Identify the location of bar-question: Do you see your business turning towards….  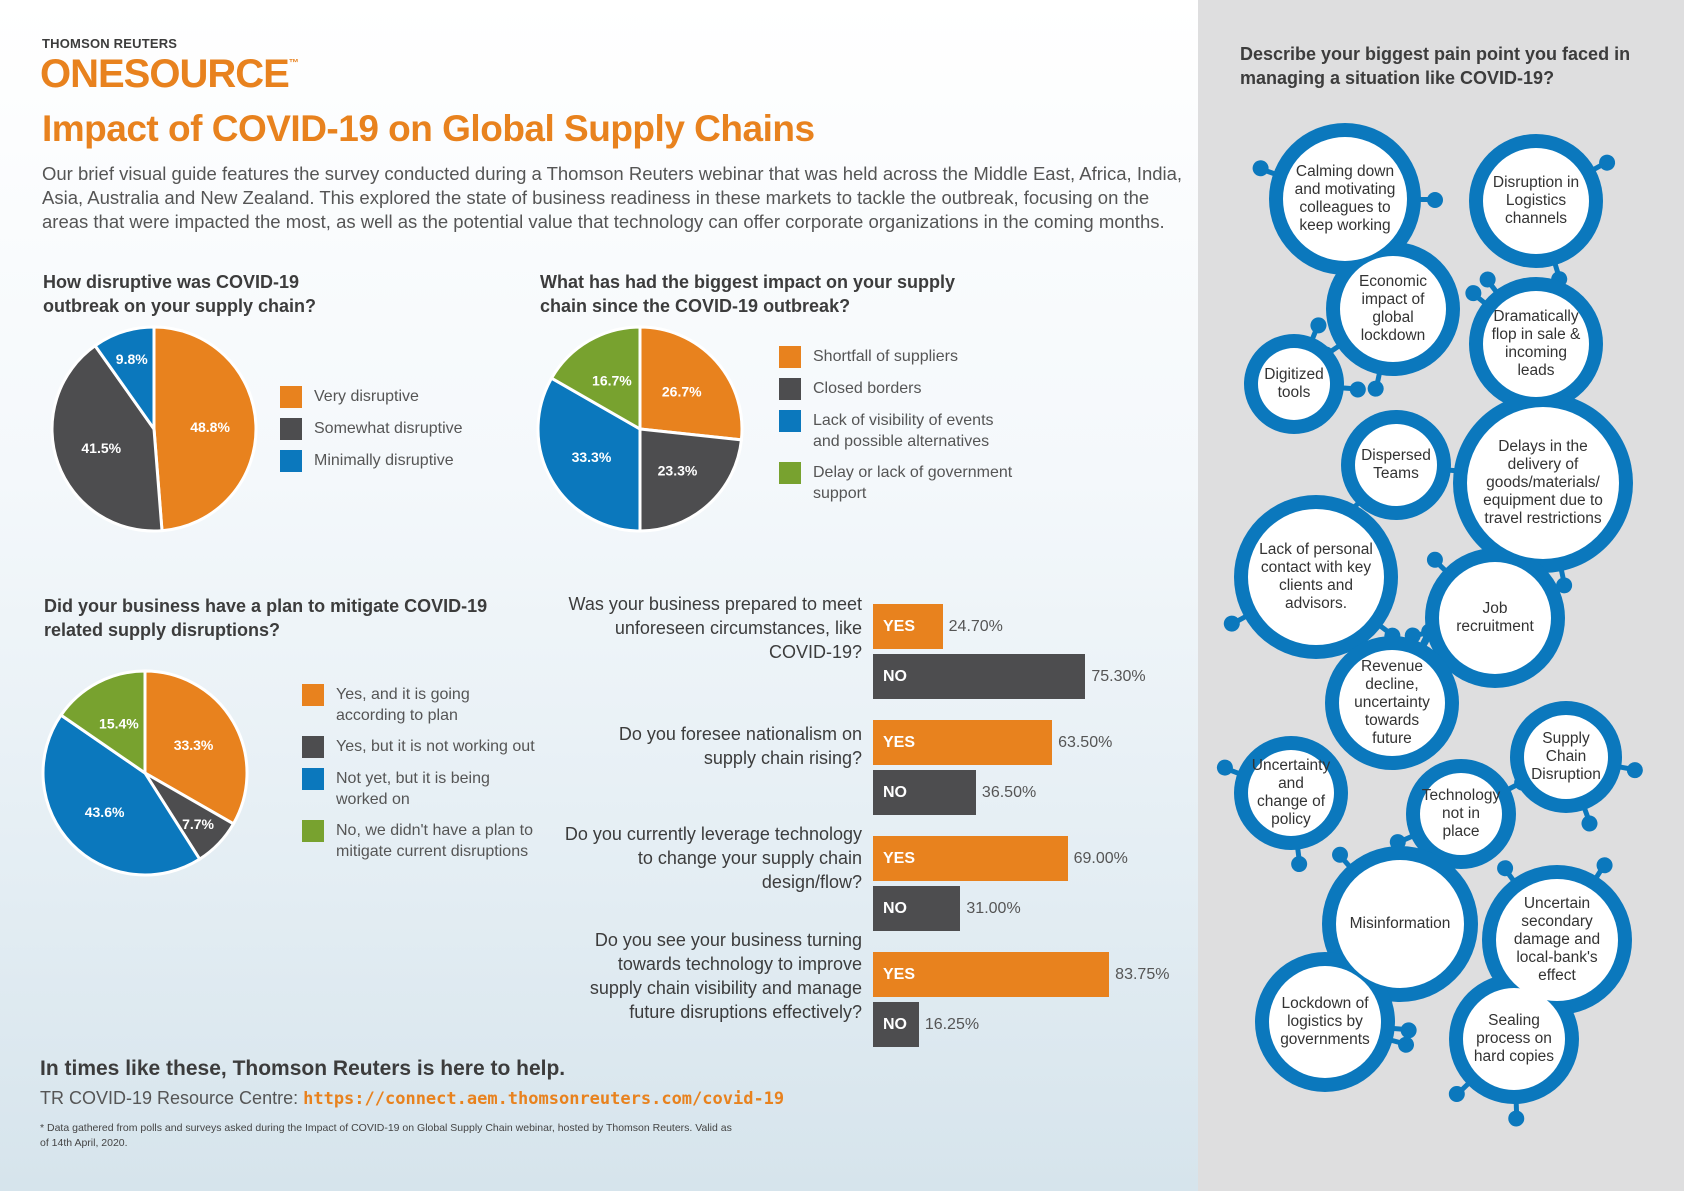
(725, 976).